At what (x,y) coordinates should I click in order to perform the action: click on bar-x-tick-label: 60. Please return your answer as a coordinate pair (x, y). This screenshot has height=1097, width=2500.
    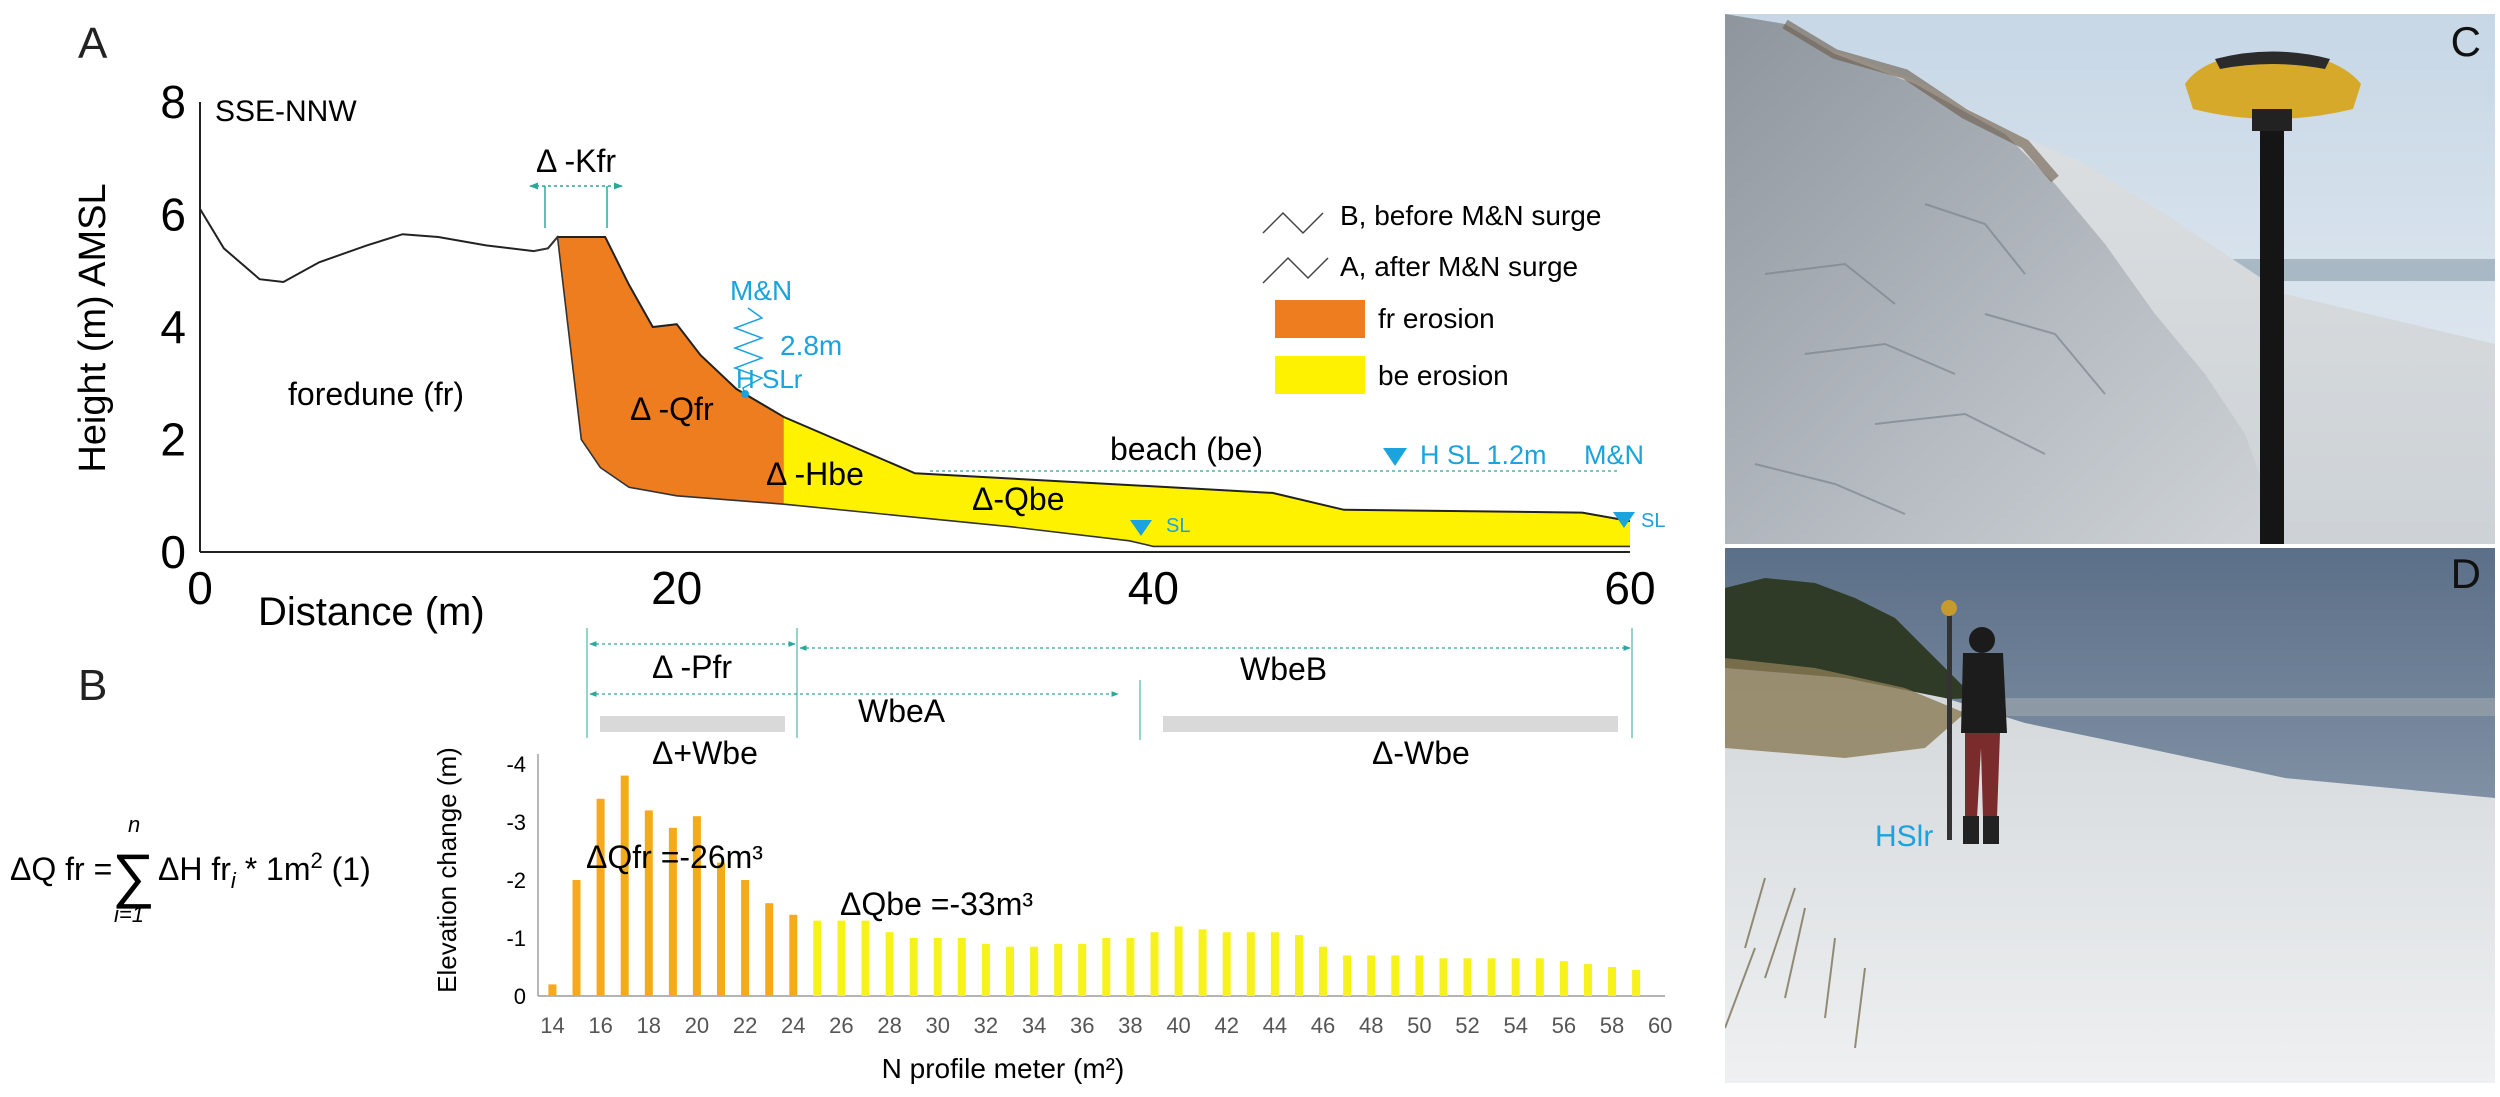
    Looking at the image, I should click on (1660, 1025).